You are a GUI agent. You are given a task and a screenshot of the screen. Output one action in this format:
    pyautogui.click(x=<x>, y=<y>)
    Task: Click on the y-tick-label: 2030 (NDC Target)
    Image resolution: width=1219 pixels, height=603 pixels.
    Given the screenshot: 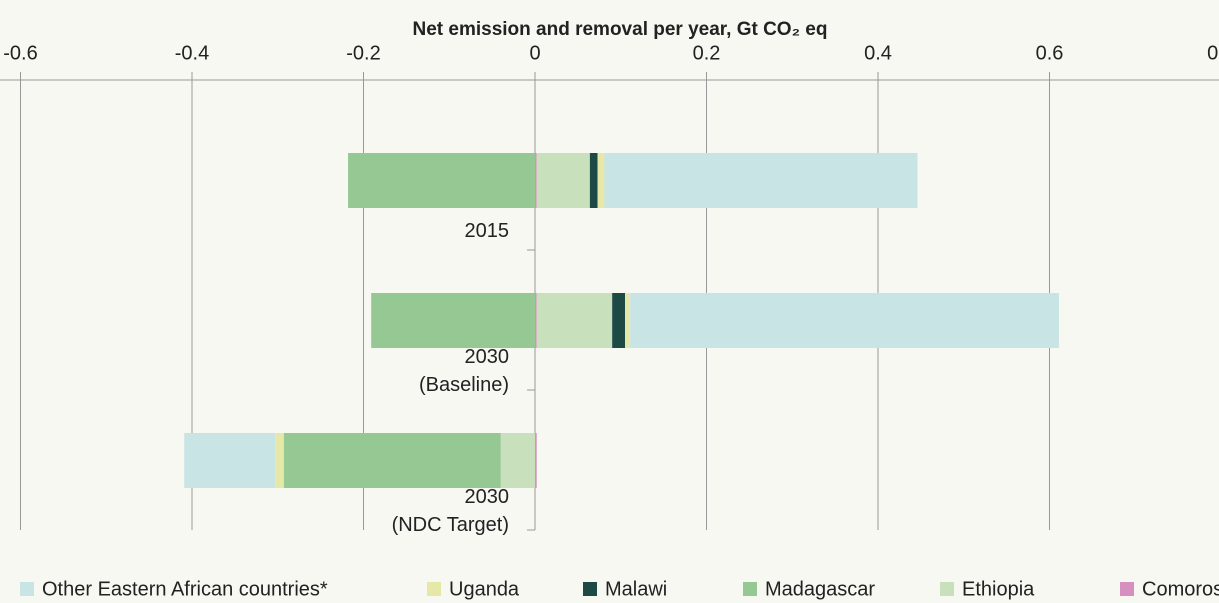 What is the action you would take?
    pyautogui.click(x=450, y=511)
    